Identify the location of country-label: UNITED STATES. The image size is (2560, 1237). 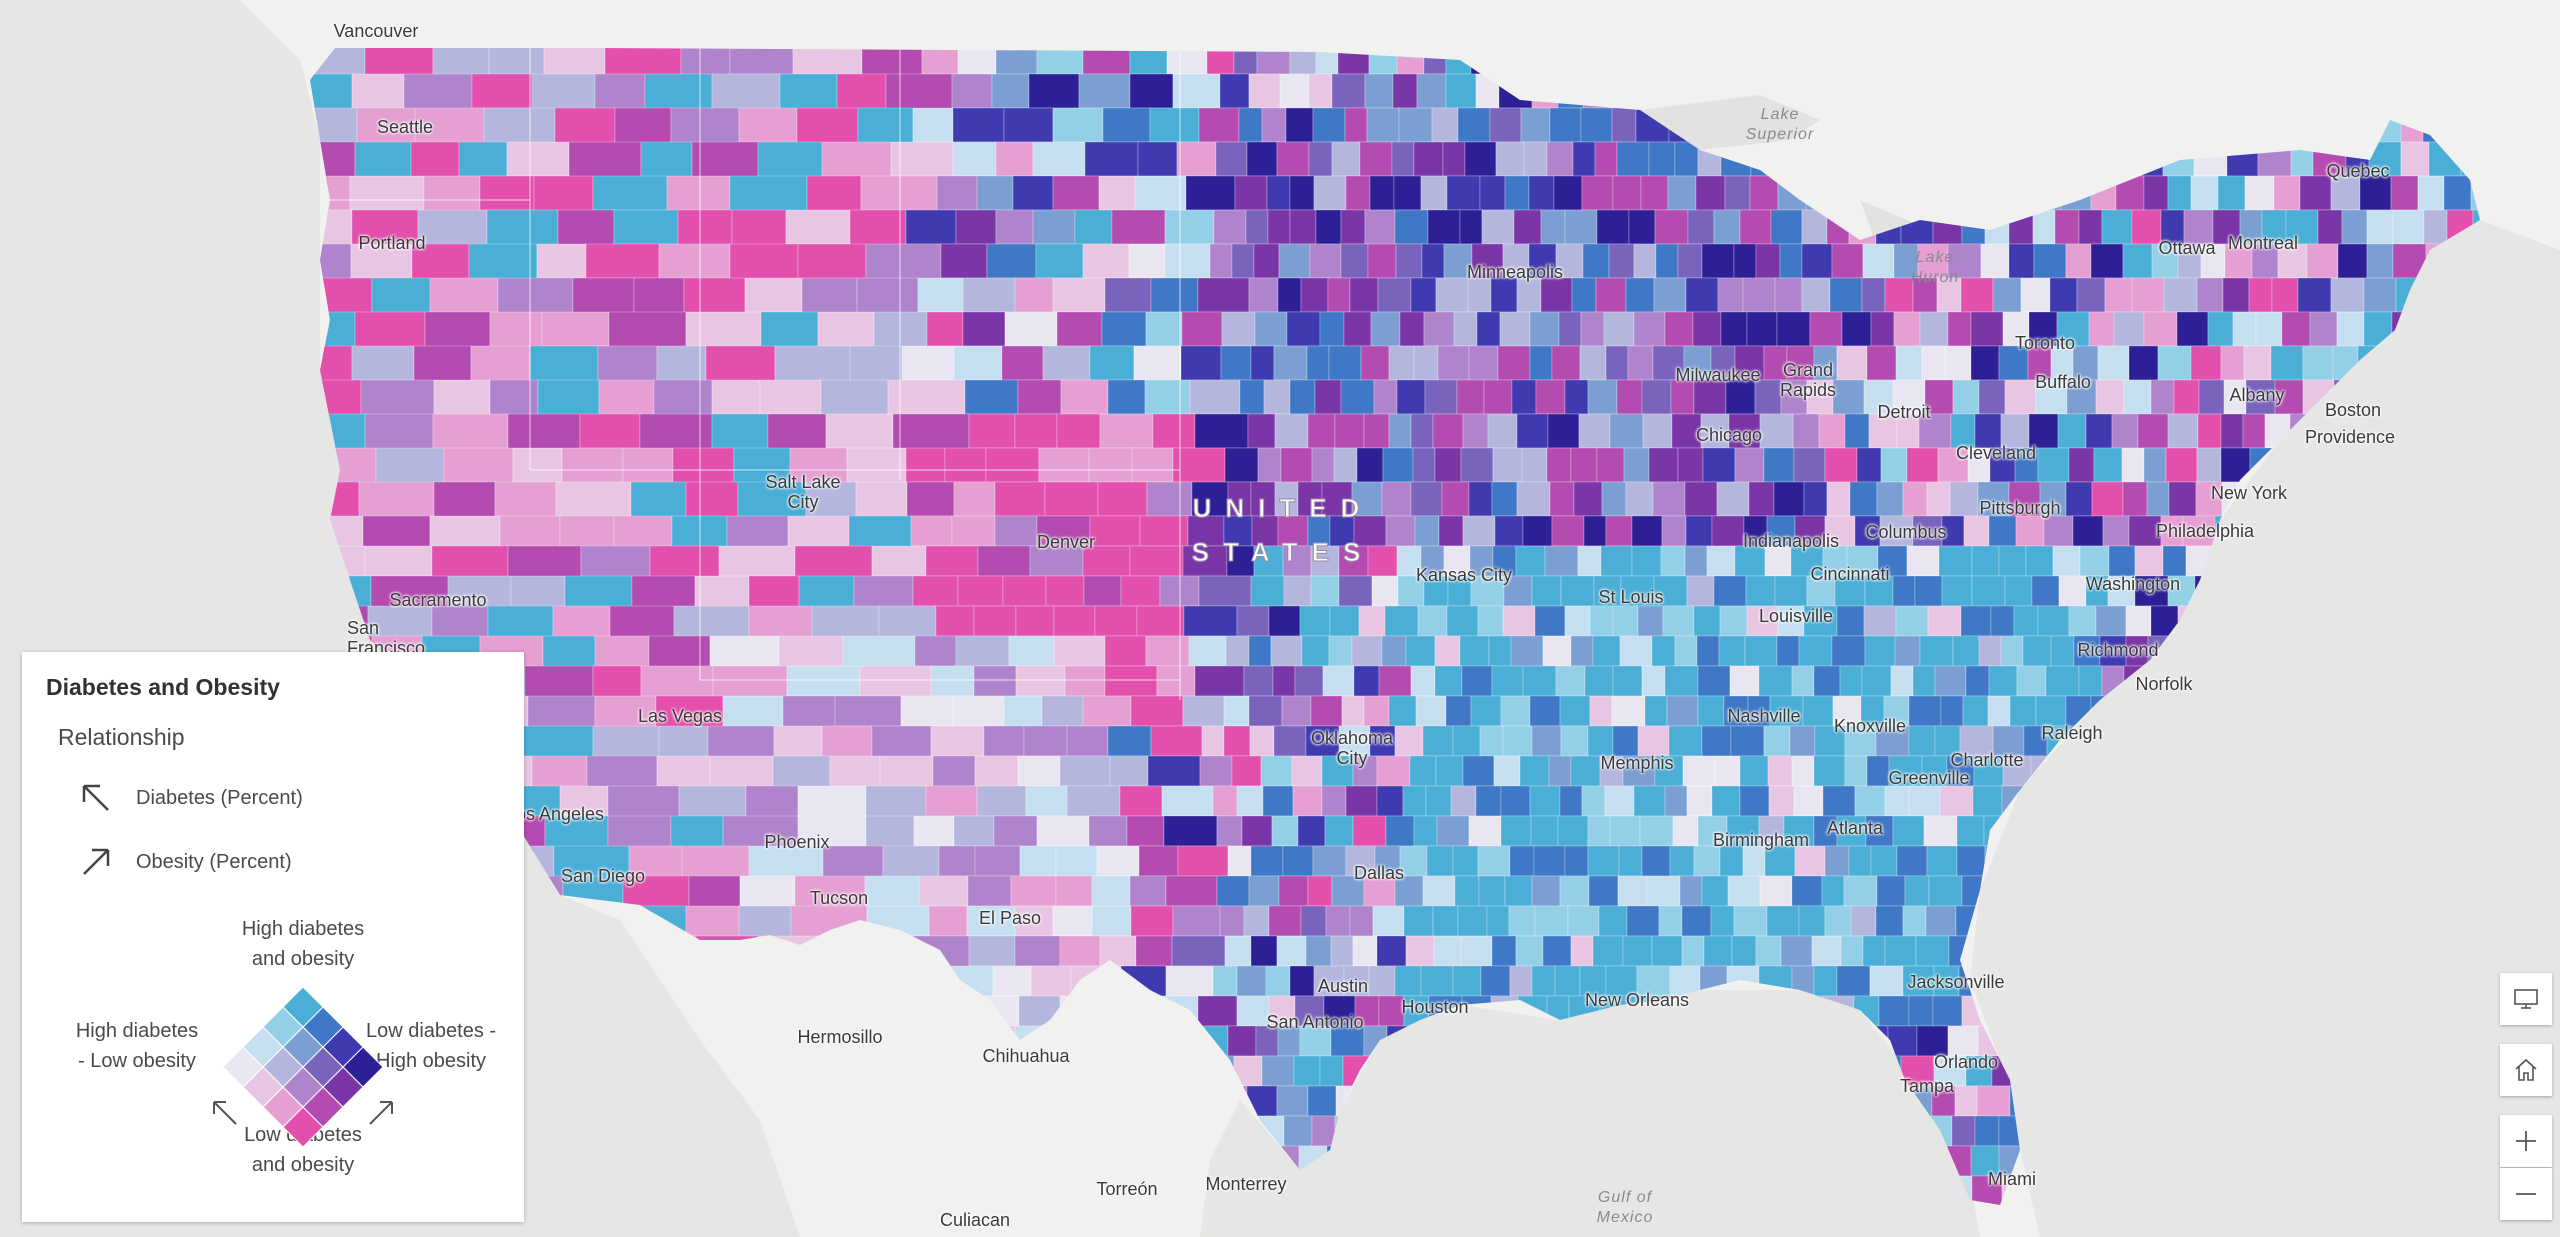
(1283, 530).